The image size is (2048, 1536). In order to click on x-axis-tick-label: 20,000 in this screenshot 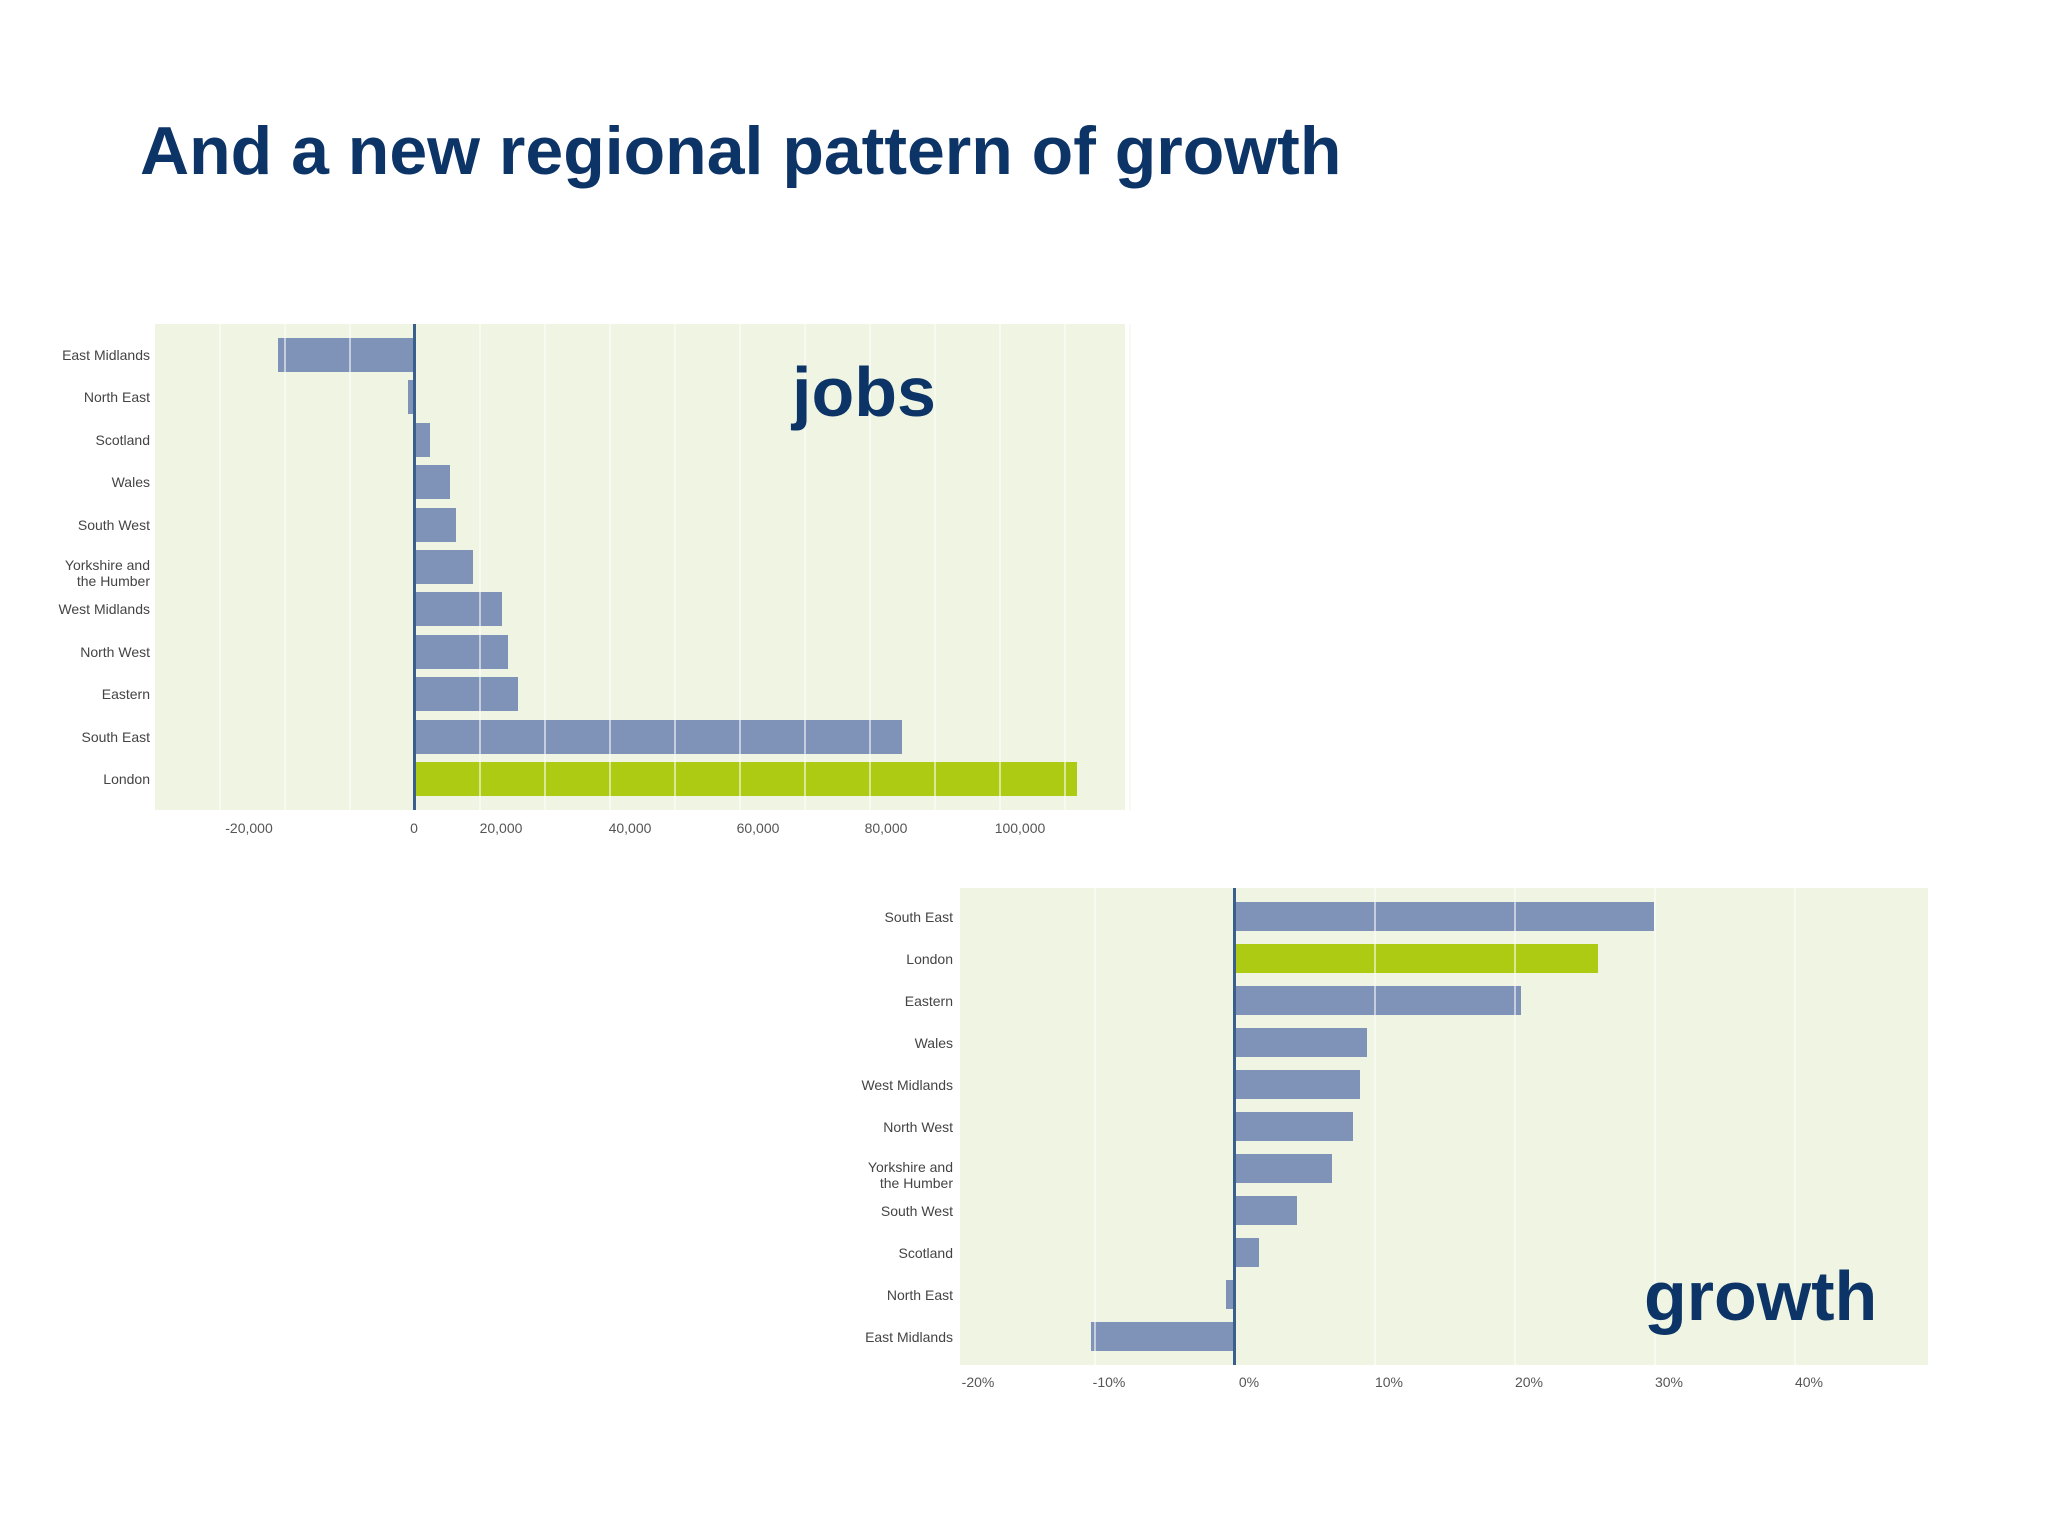, I will do `click(501, 828)`.